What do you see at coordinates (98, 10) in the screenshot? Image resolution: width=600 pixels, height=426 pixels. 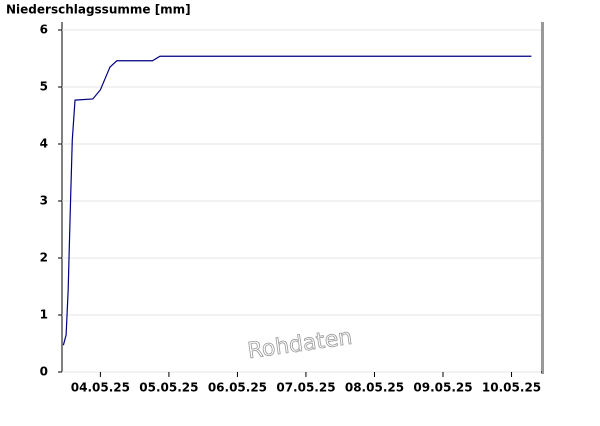 I see `axis-title: Niederschlagssumme [mm]` at bounding box center [98, 10].